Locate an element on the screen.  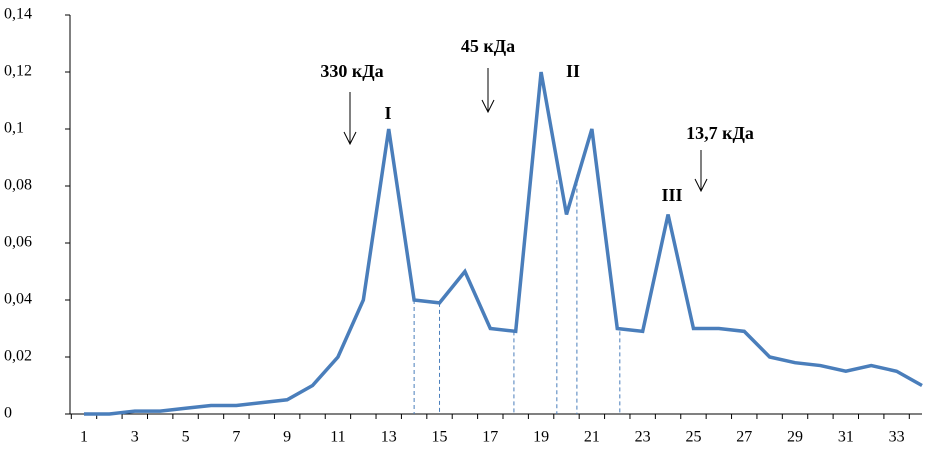
x-tick-label: 3 is located at coordinates (135, 437).